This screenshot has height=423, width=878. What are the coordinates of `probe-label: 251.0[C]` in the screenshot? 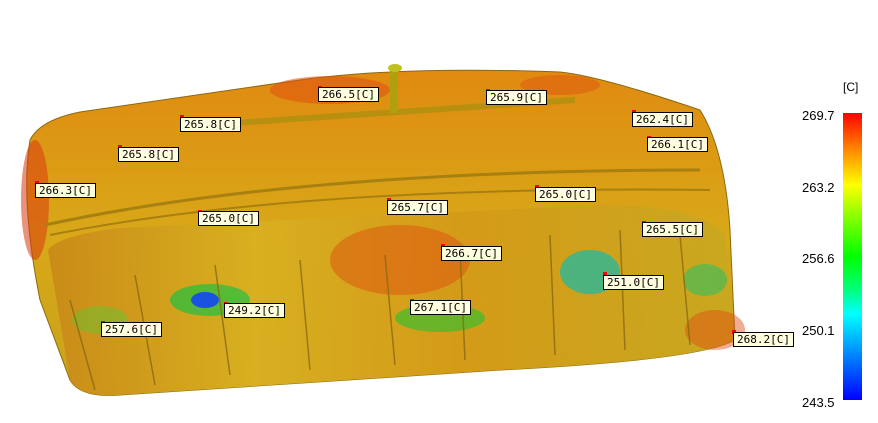 It's located at (633, 282).